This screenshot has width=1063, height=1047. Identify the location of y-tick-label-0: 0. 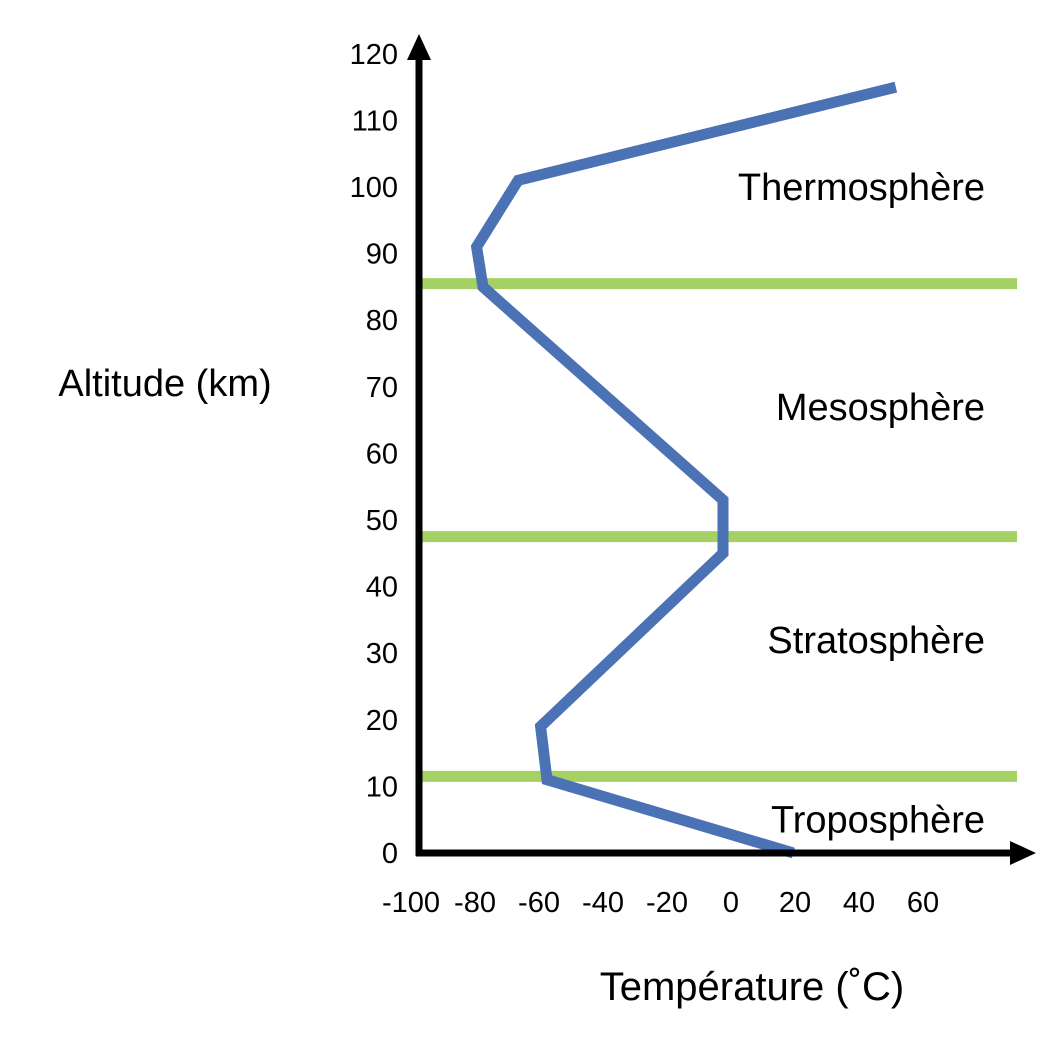
(390, 854).